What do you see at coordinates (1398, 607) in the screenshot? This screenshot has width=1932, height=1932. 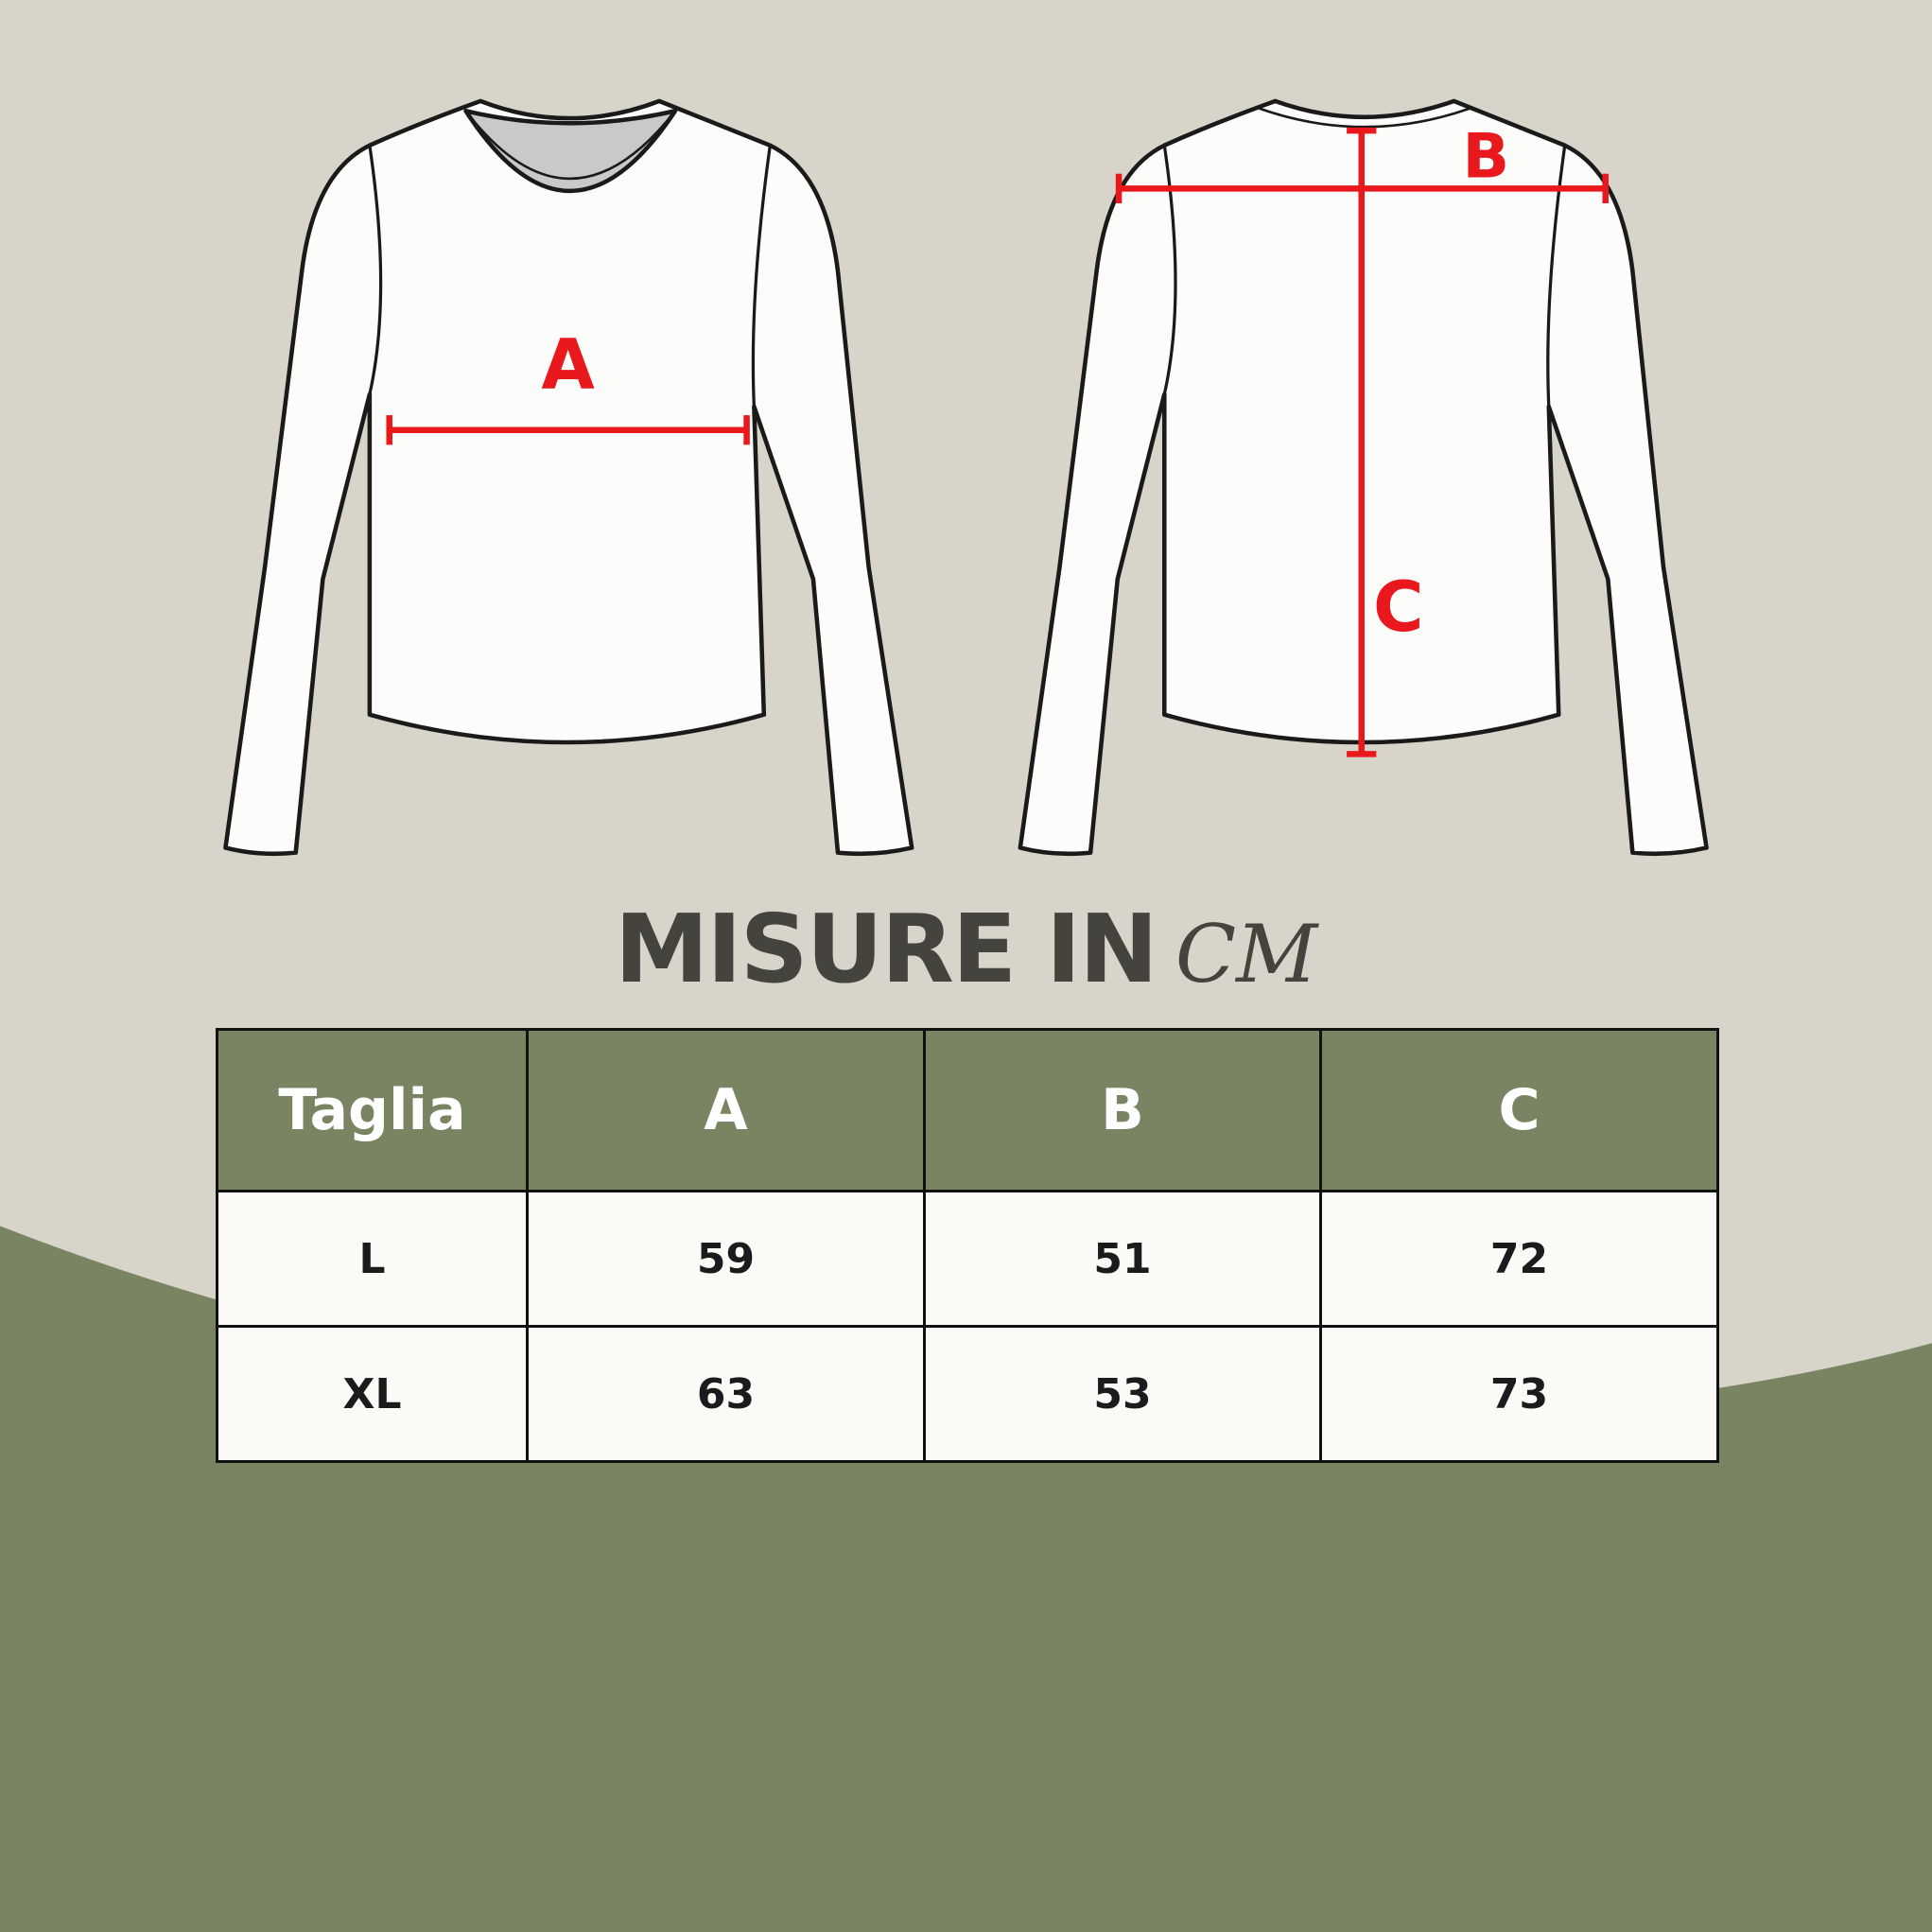 I see `label-c: C` at bounding box center [1398, 607].